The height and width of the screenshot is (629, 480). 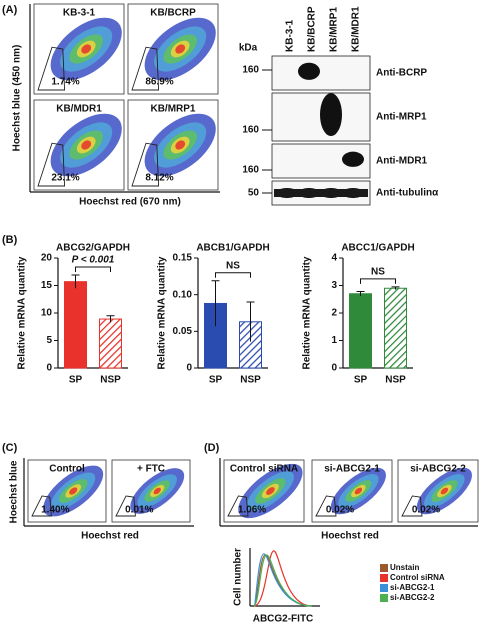 What do you see at coordinates (290, 35) in the screenshot?
I see `lane-label: KB-3-1` at bounding box center [290, 35].